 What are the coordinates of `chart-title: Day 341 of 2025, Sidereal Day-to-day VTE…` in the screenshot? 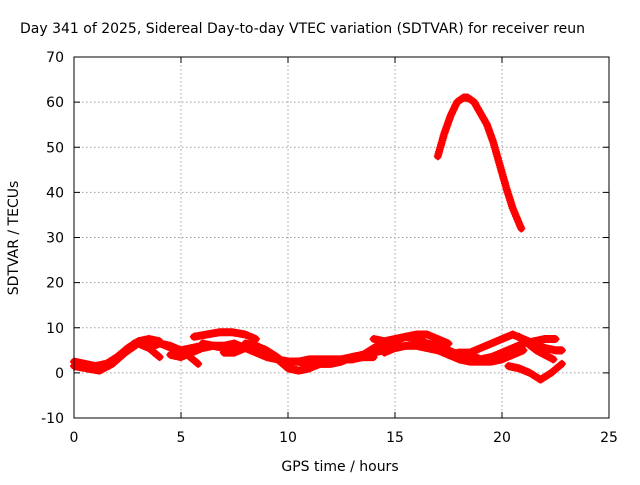 It's located at (302, 29).